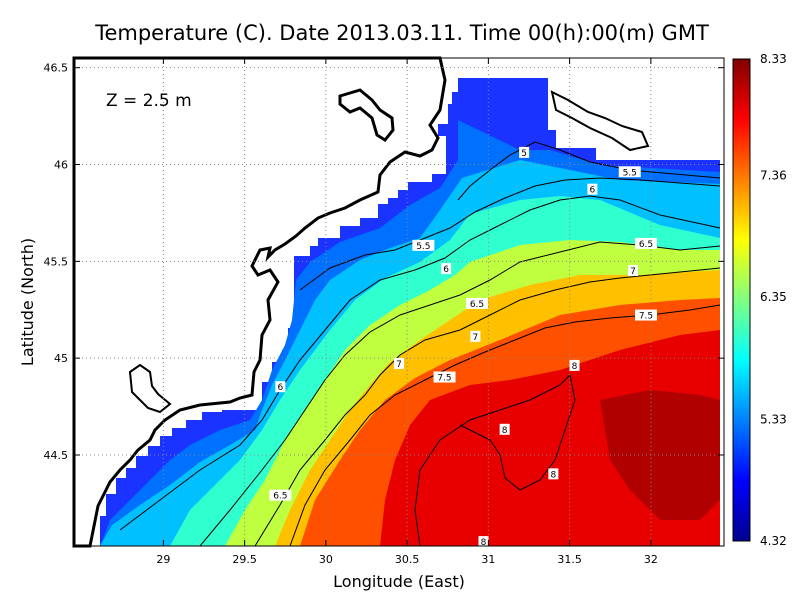 The width and height of the screenshot is (800, 600). Describe the element at coordinates (773, 297) in the screenshot. I see `colorbar-tick-label: 6.35` at that location.